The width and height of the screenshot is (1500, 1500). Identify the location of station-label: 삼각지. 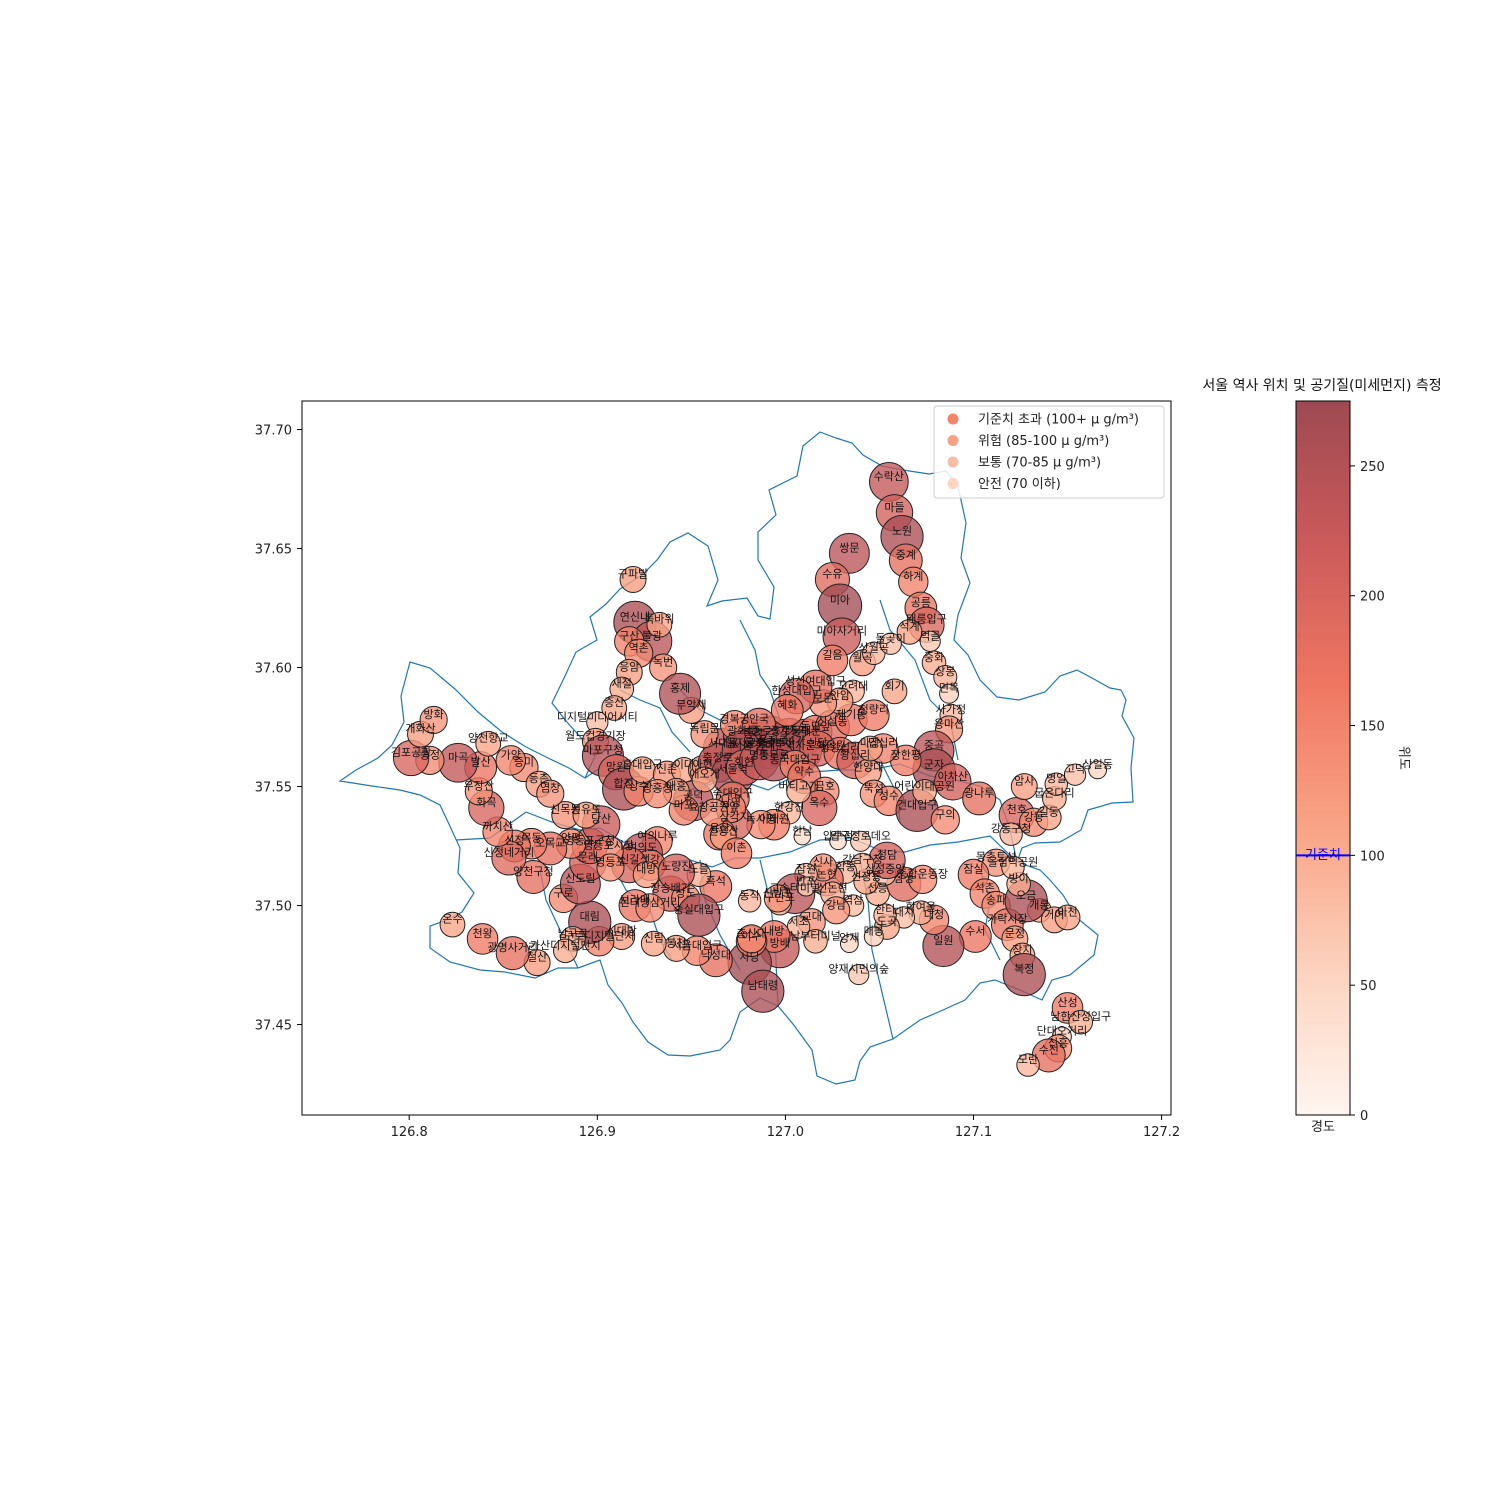
(734, 816).